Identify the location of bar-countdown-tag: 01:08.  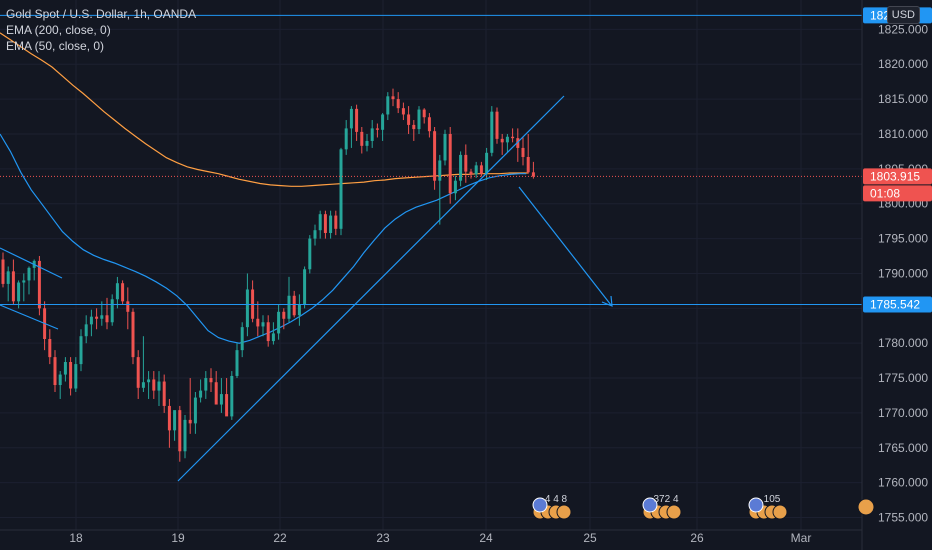
(897, 193).